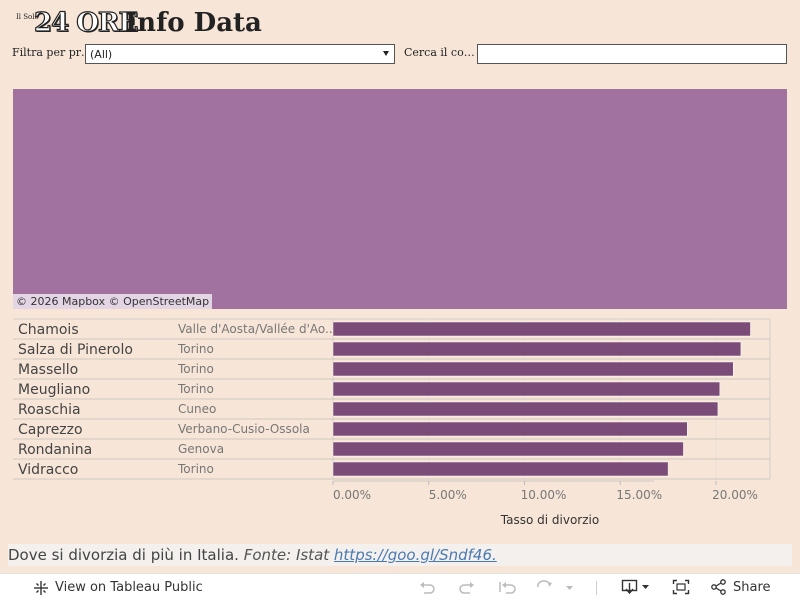 The width and height of the screenshot is (800, 600). Describe the element at coordinates (386, 53) in the screenshot. I see `chevron-down-icon` at that location.